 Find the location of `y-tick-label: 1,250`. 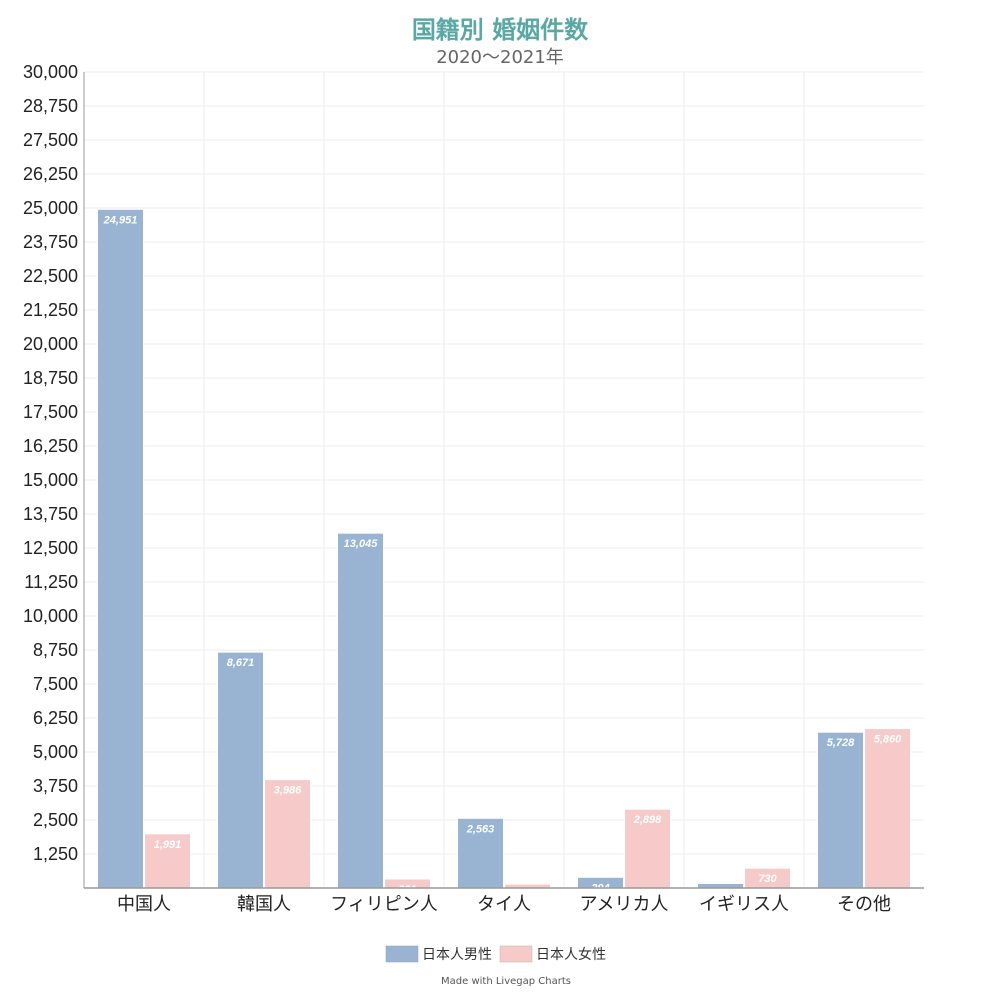

y-tick-label: 1,250 is located at coordinates (55, 854).